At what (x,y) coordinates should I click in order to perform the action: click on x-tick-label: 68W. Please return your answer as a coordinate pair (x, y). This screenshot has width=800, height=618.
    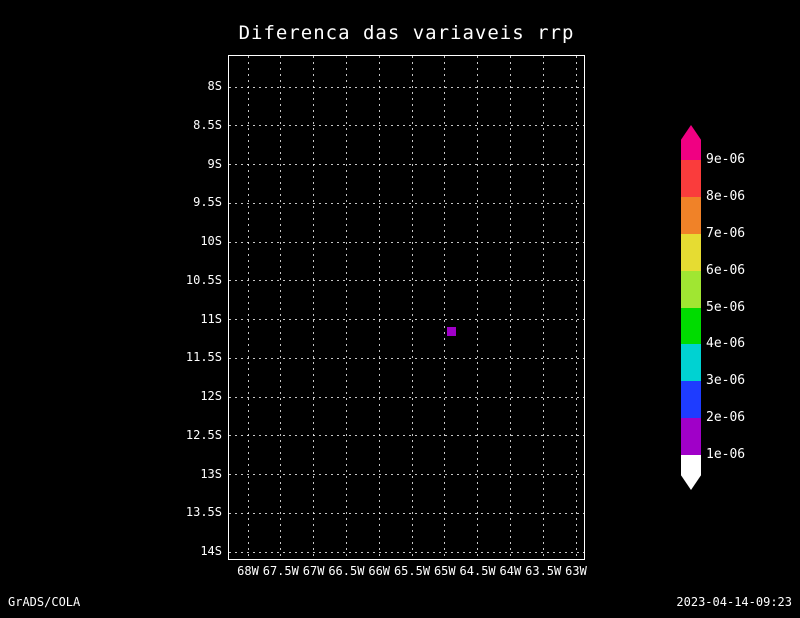
    Looking at the image, I should click on (248, 571).